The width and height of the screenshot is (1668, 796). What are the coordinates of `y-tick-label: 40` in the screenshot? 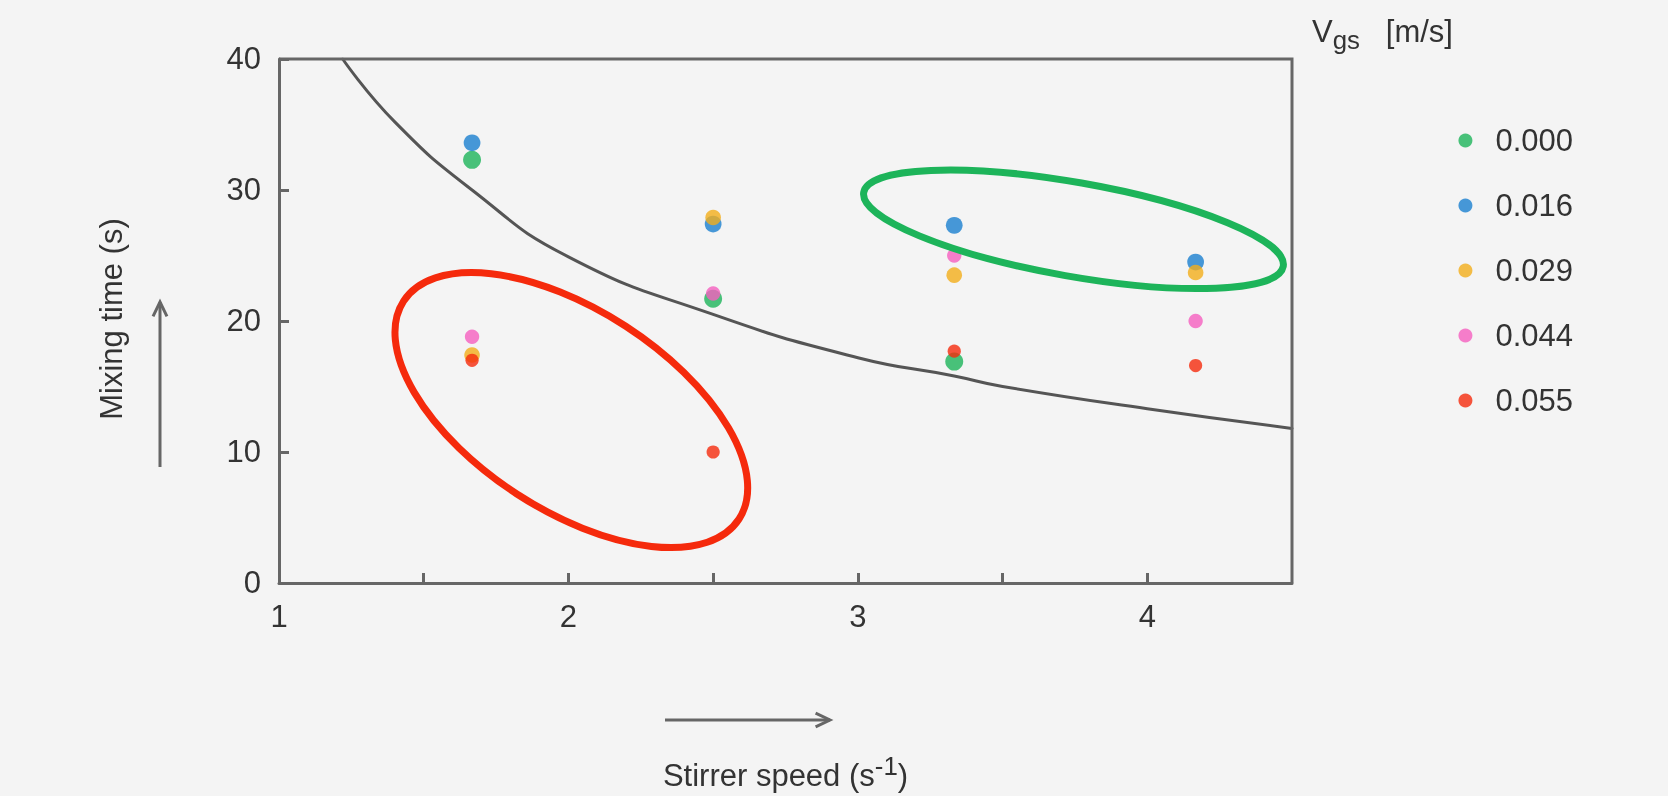 It's located at (243, 59).